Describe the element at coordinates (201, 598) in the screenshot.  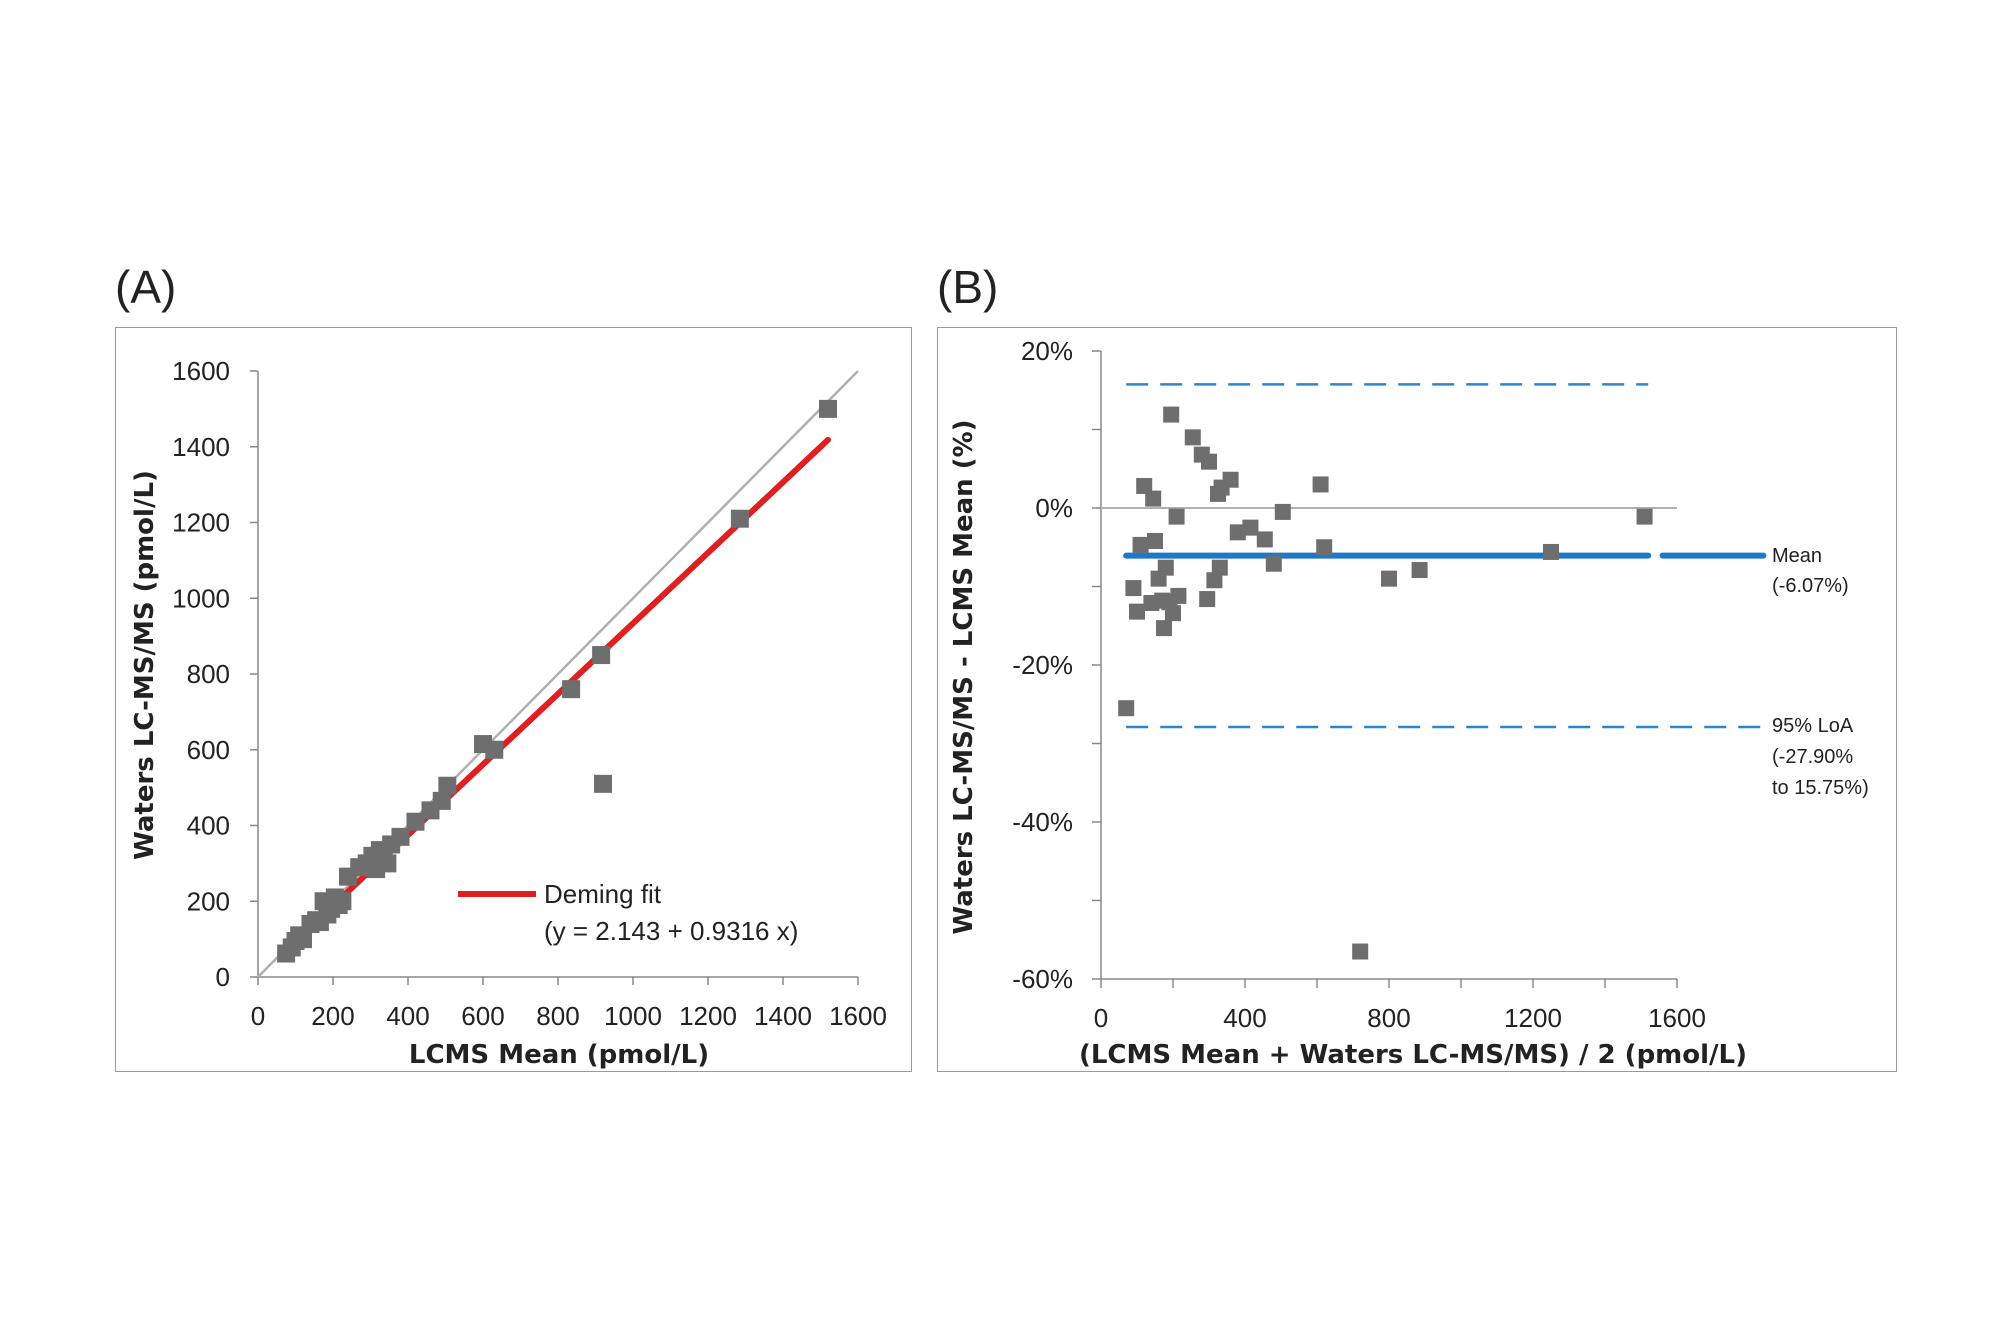
I see `y-tick-label: 1000` at that location.